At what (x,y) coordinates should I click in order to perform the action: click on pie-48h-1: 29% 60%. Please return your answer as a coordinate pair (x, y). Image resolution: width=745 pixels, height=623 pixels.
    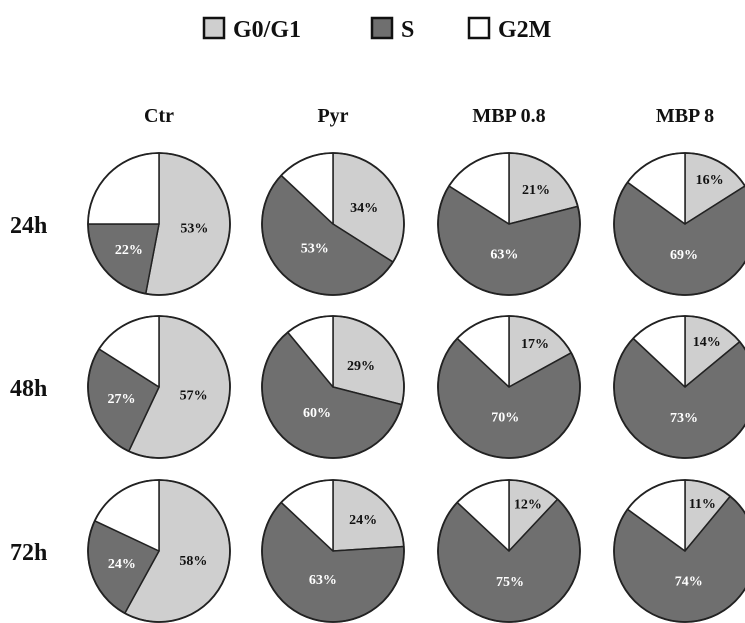
    Looking at the image, I should click on (333, 387).